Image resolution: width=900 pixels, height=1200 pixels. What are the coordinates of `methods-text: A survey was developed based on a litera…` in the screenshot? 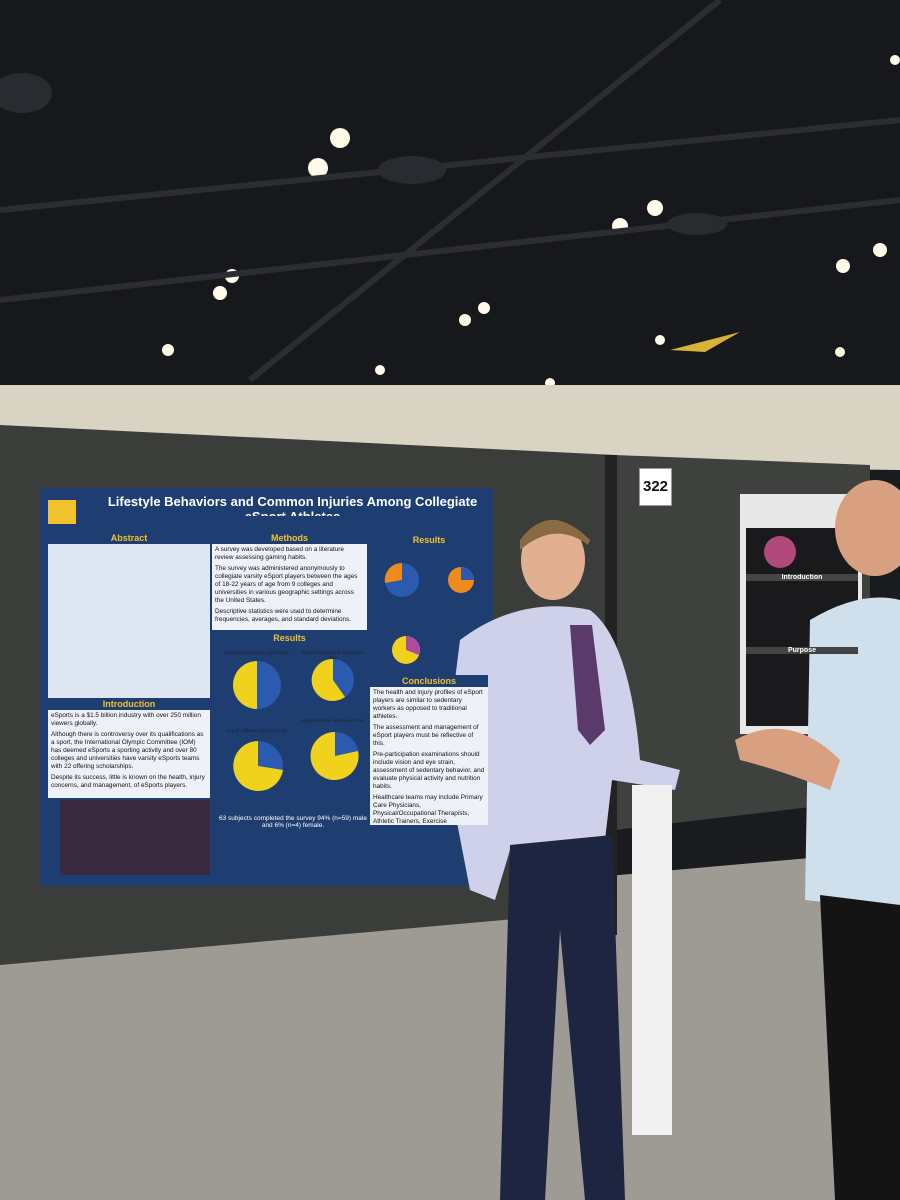 It's located at (289, 586).